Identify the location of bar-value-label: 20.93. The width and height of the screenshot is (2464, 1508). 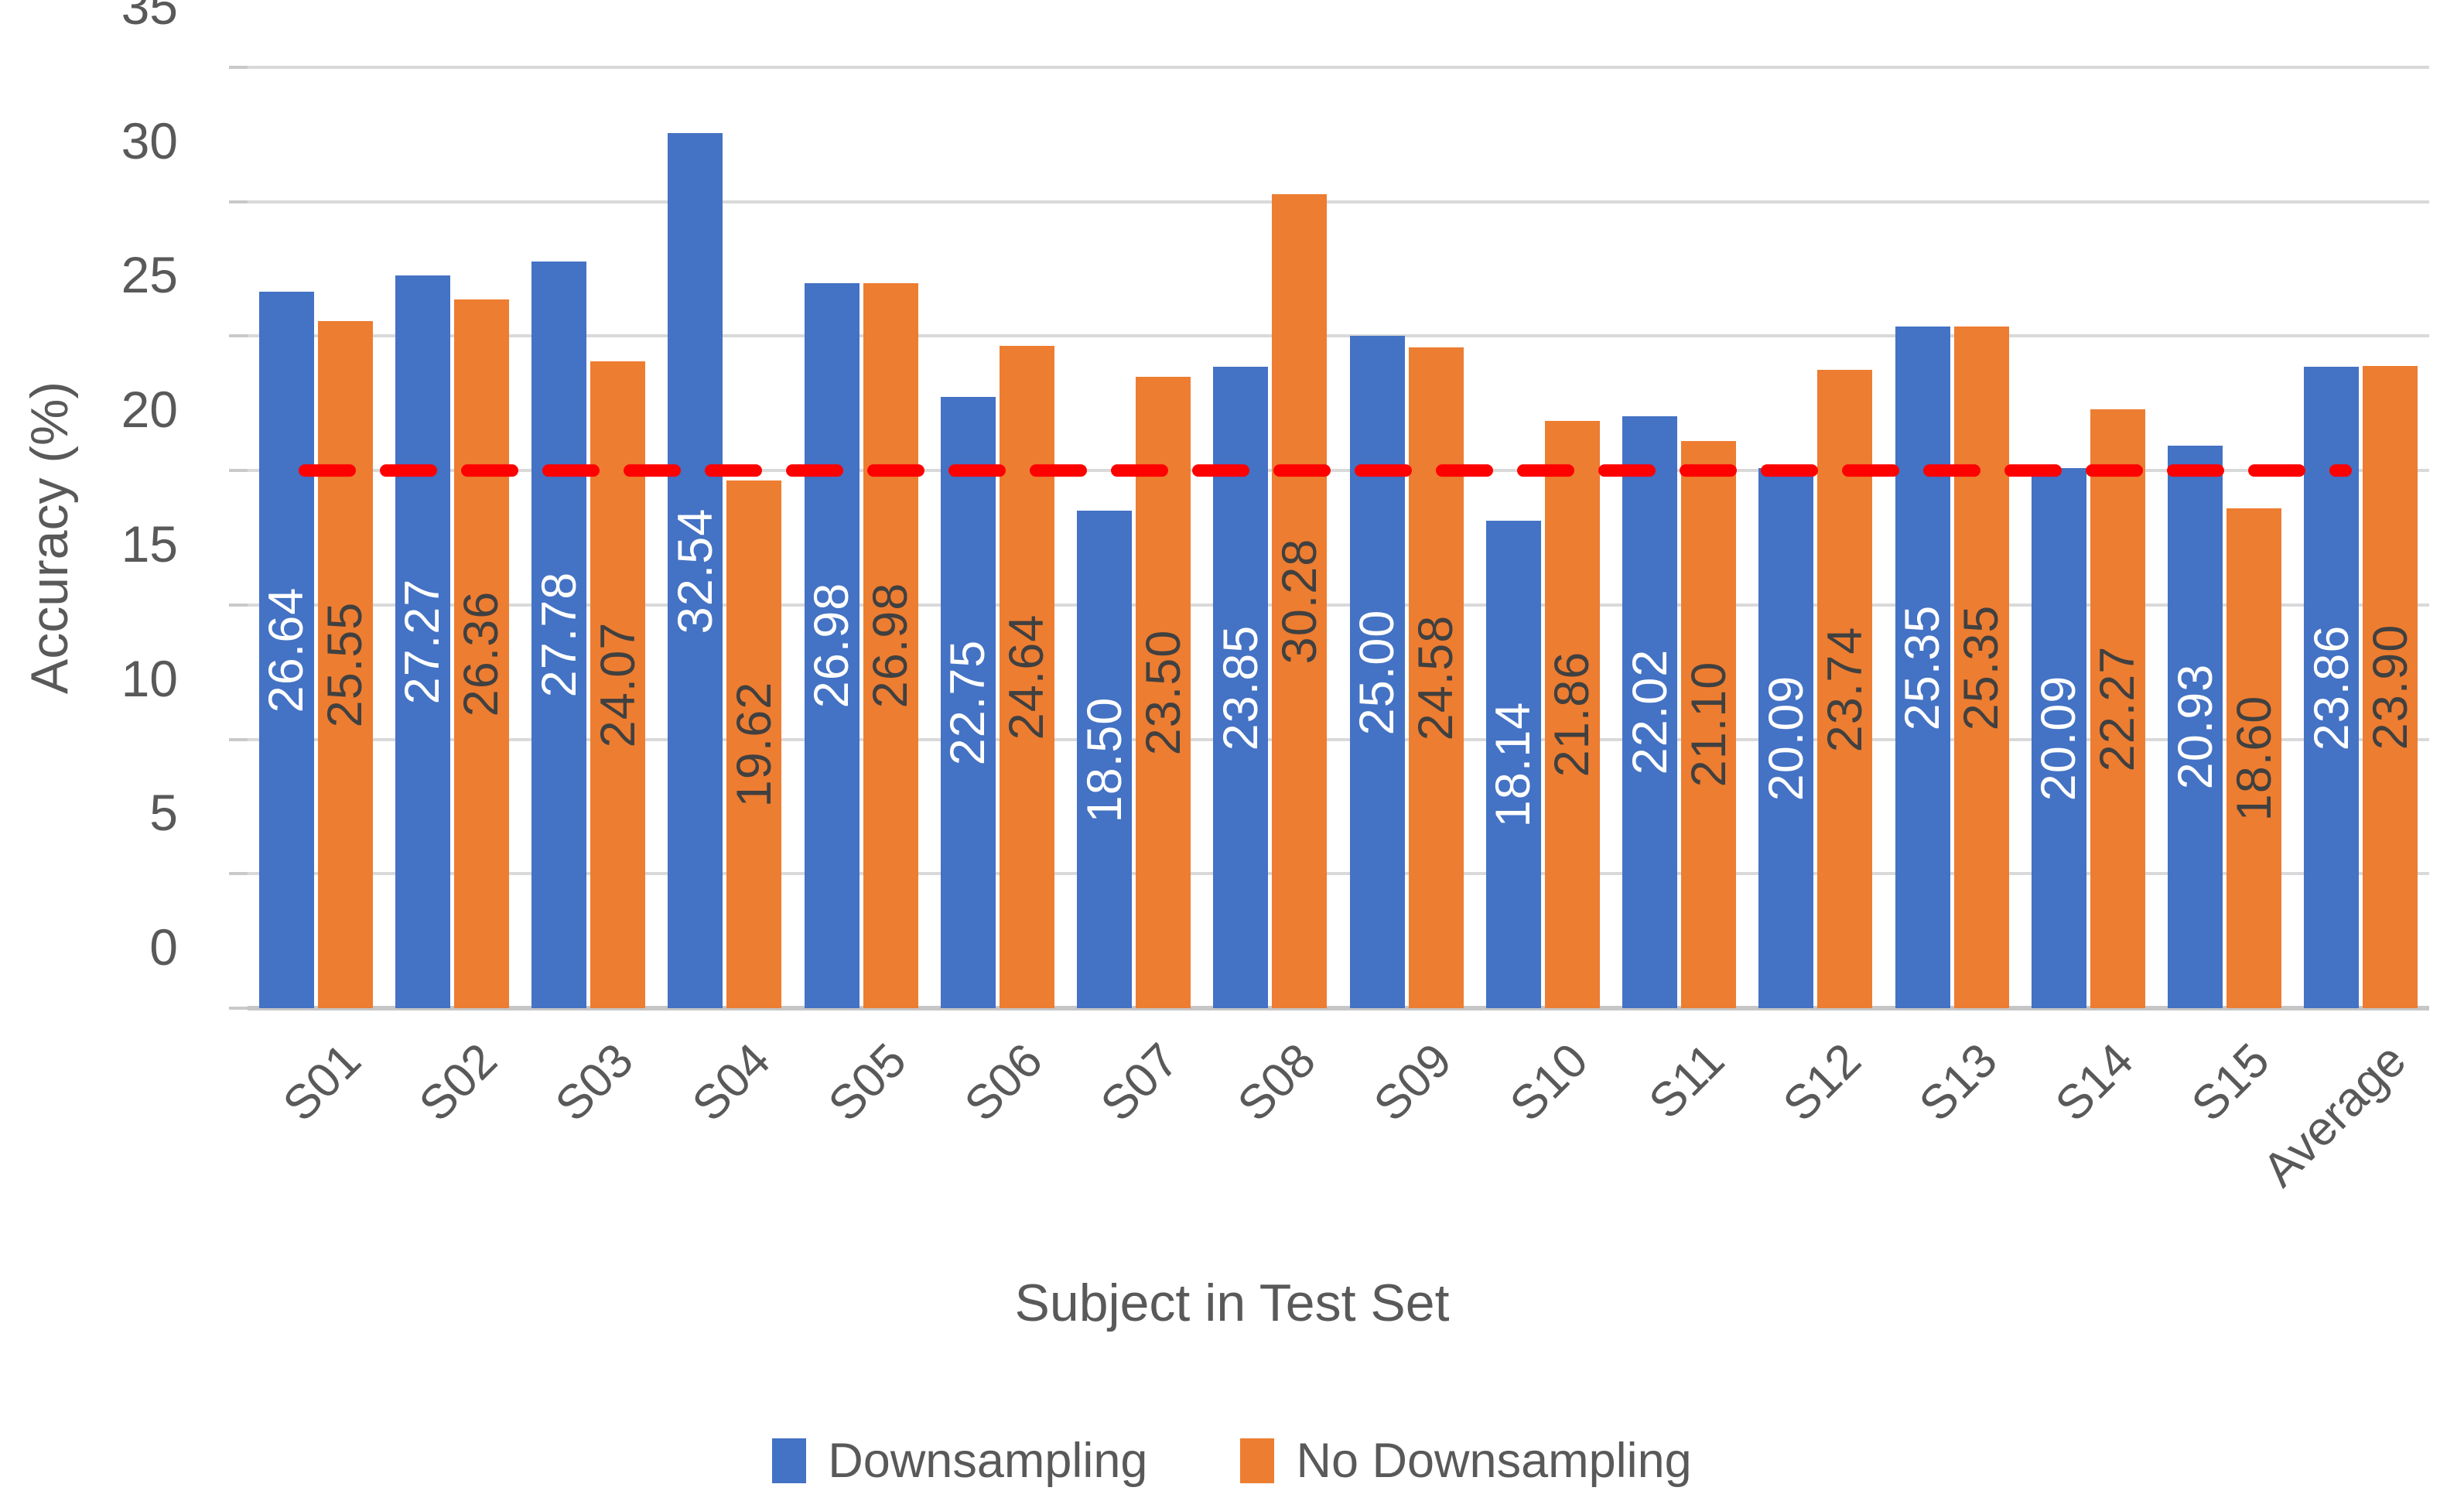
(2196, 727).